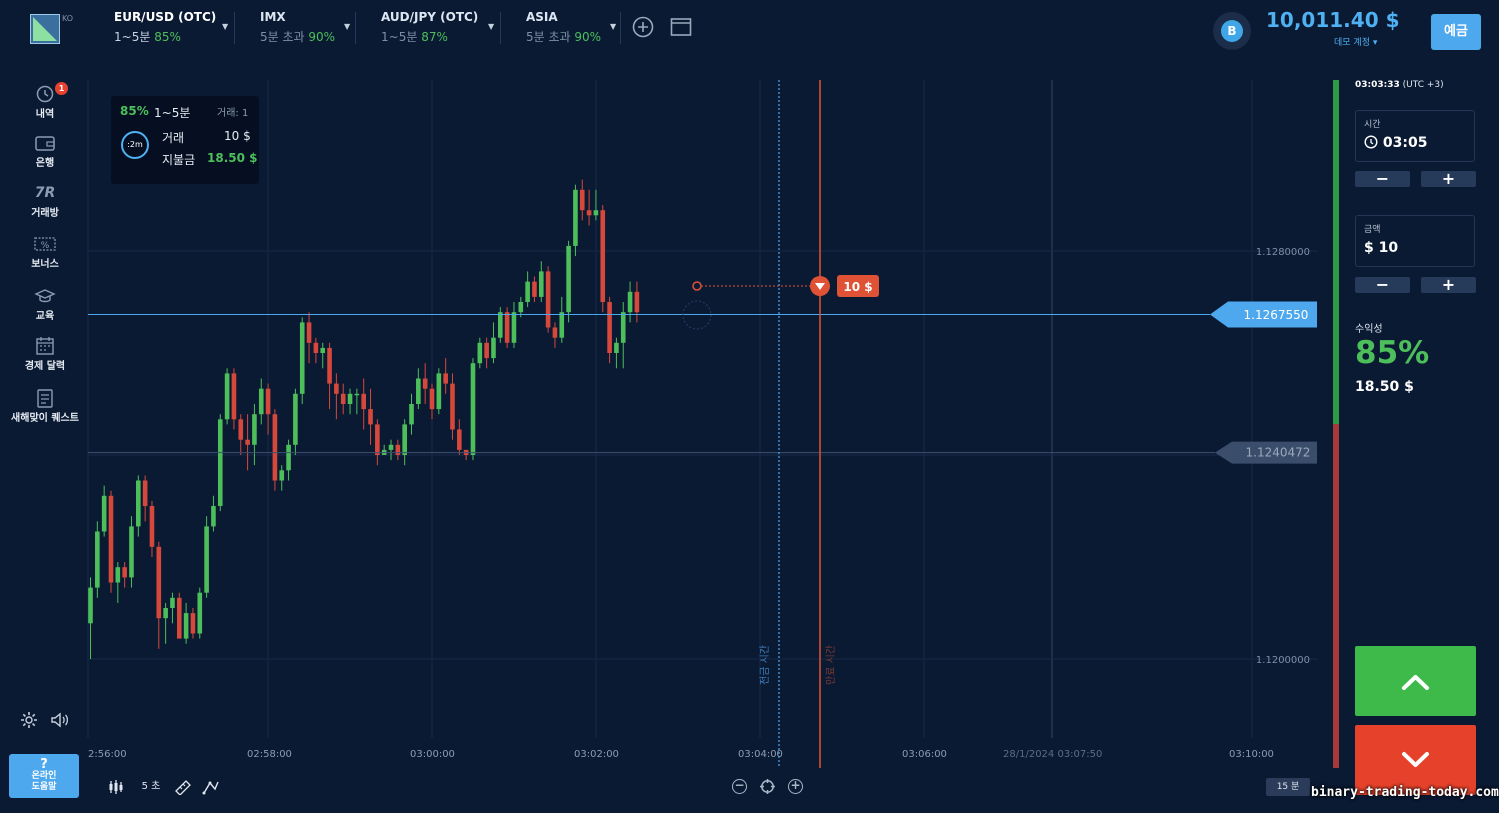 The width and height of the screenshot is (1499, 813). I want to click on zoom-in-button: +, so click(795, 786).